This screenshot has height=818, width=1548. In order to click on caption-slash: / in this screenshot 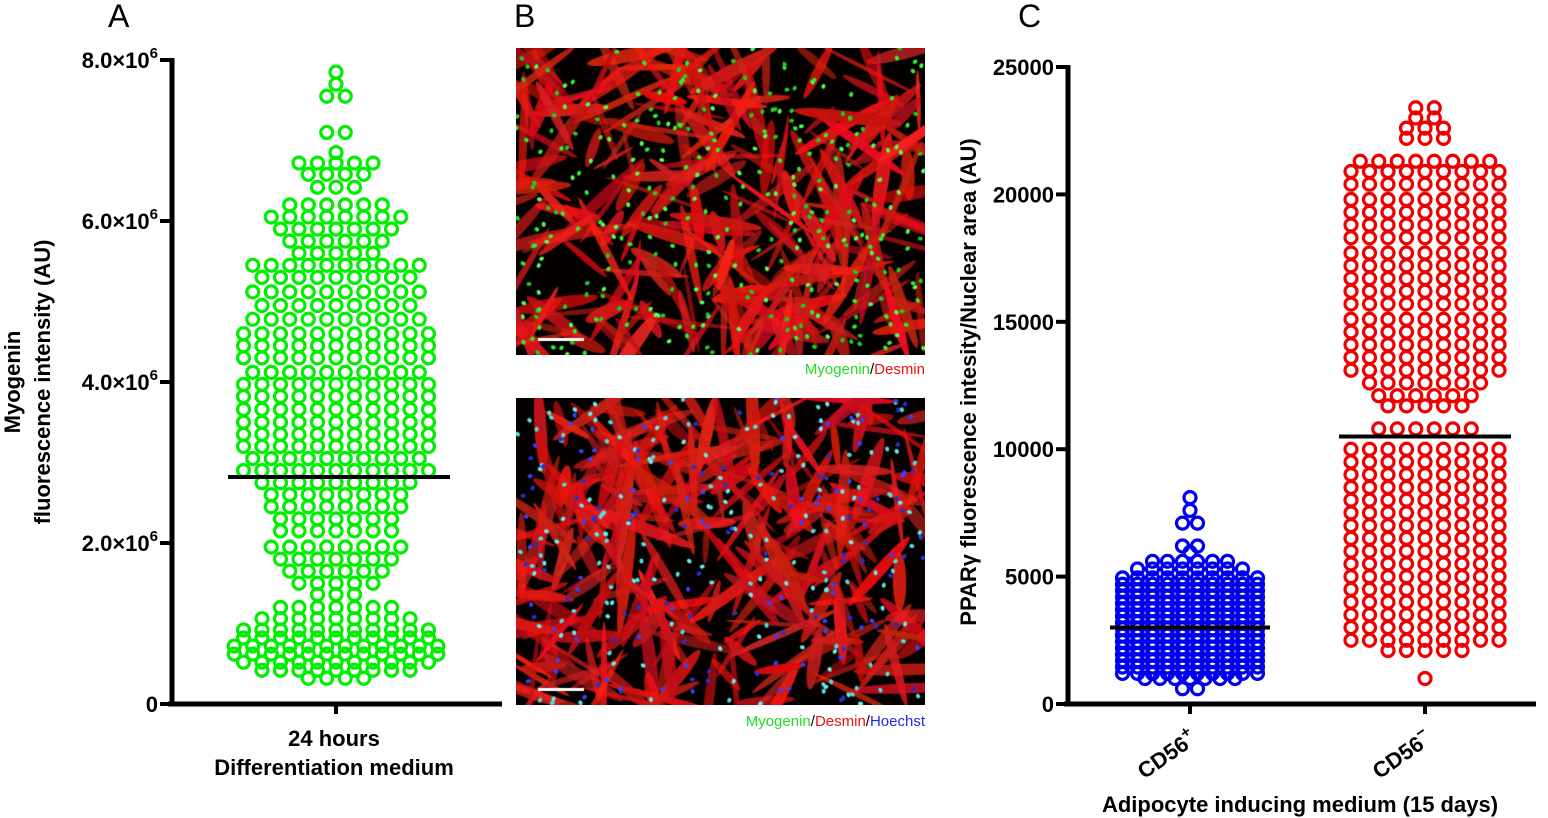, I will do `click(812, 721)`.